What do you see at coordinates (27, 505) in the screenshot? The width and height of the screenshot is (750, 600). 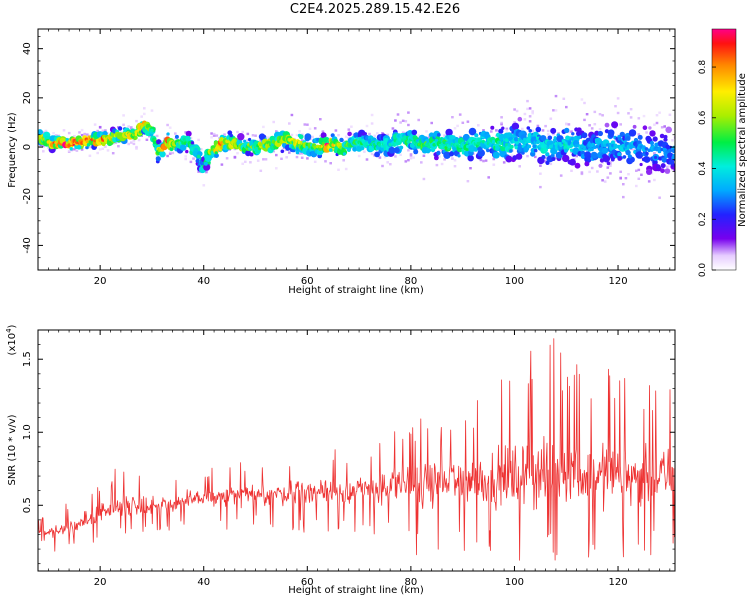 I see `y-tick-label: 0.5` at bounding box center [27, 505].